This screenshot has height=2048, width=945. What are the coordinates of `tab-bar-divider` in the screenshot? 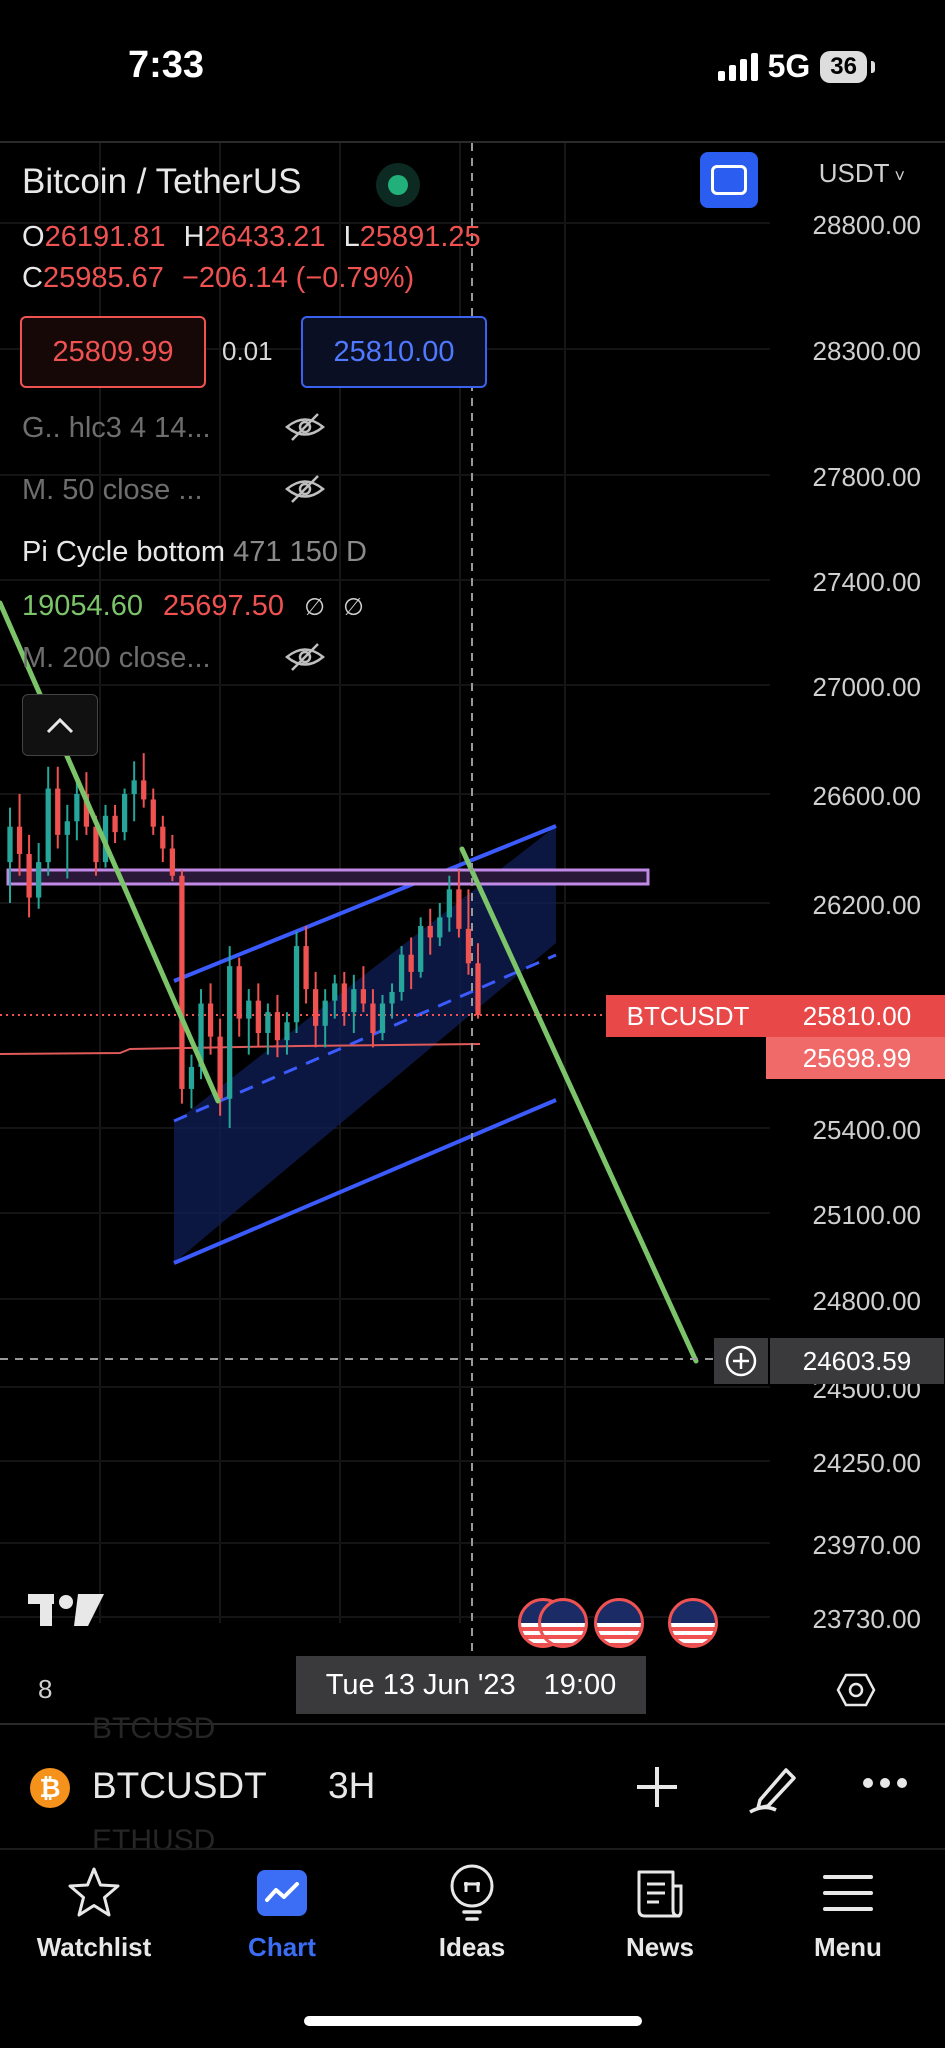 It's located at (472, 1849).